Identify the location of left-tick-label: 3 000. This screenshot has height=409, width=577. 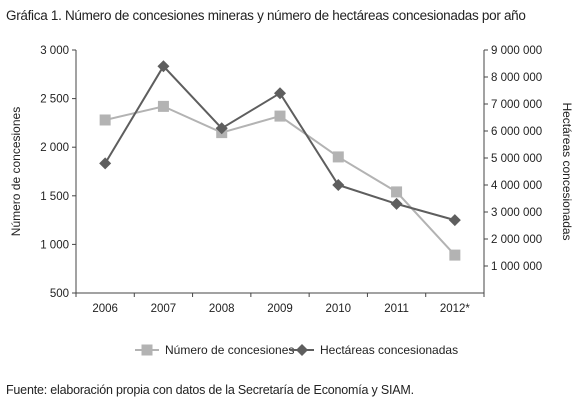
(54, 51).